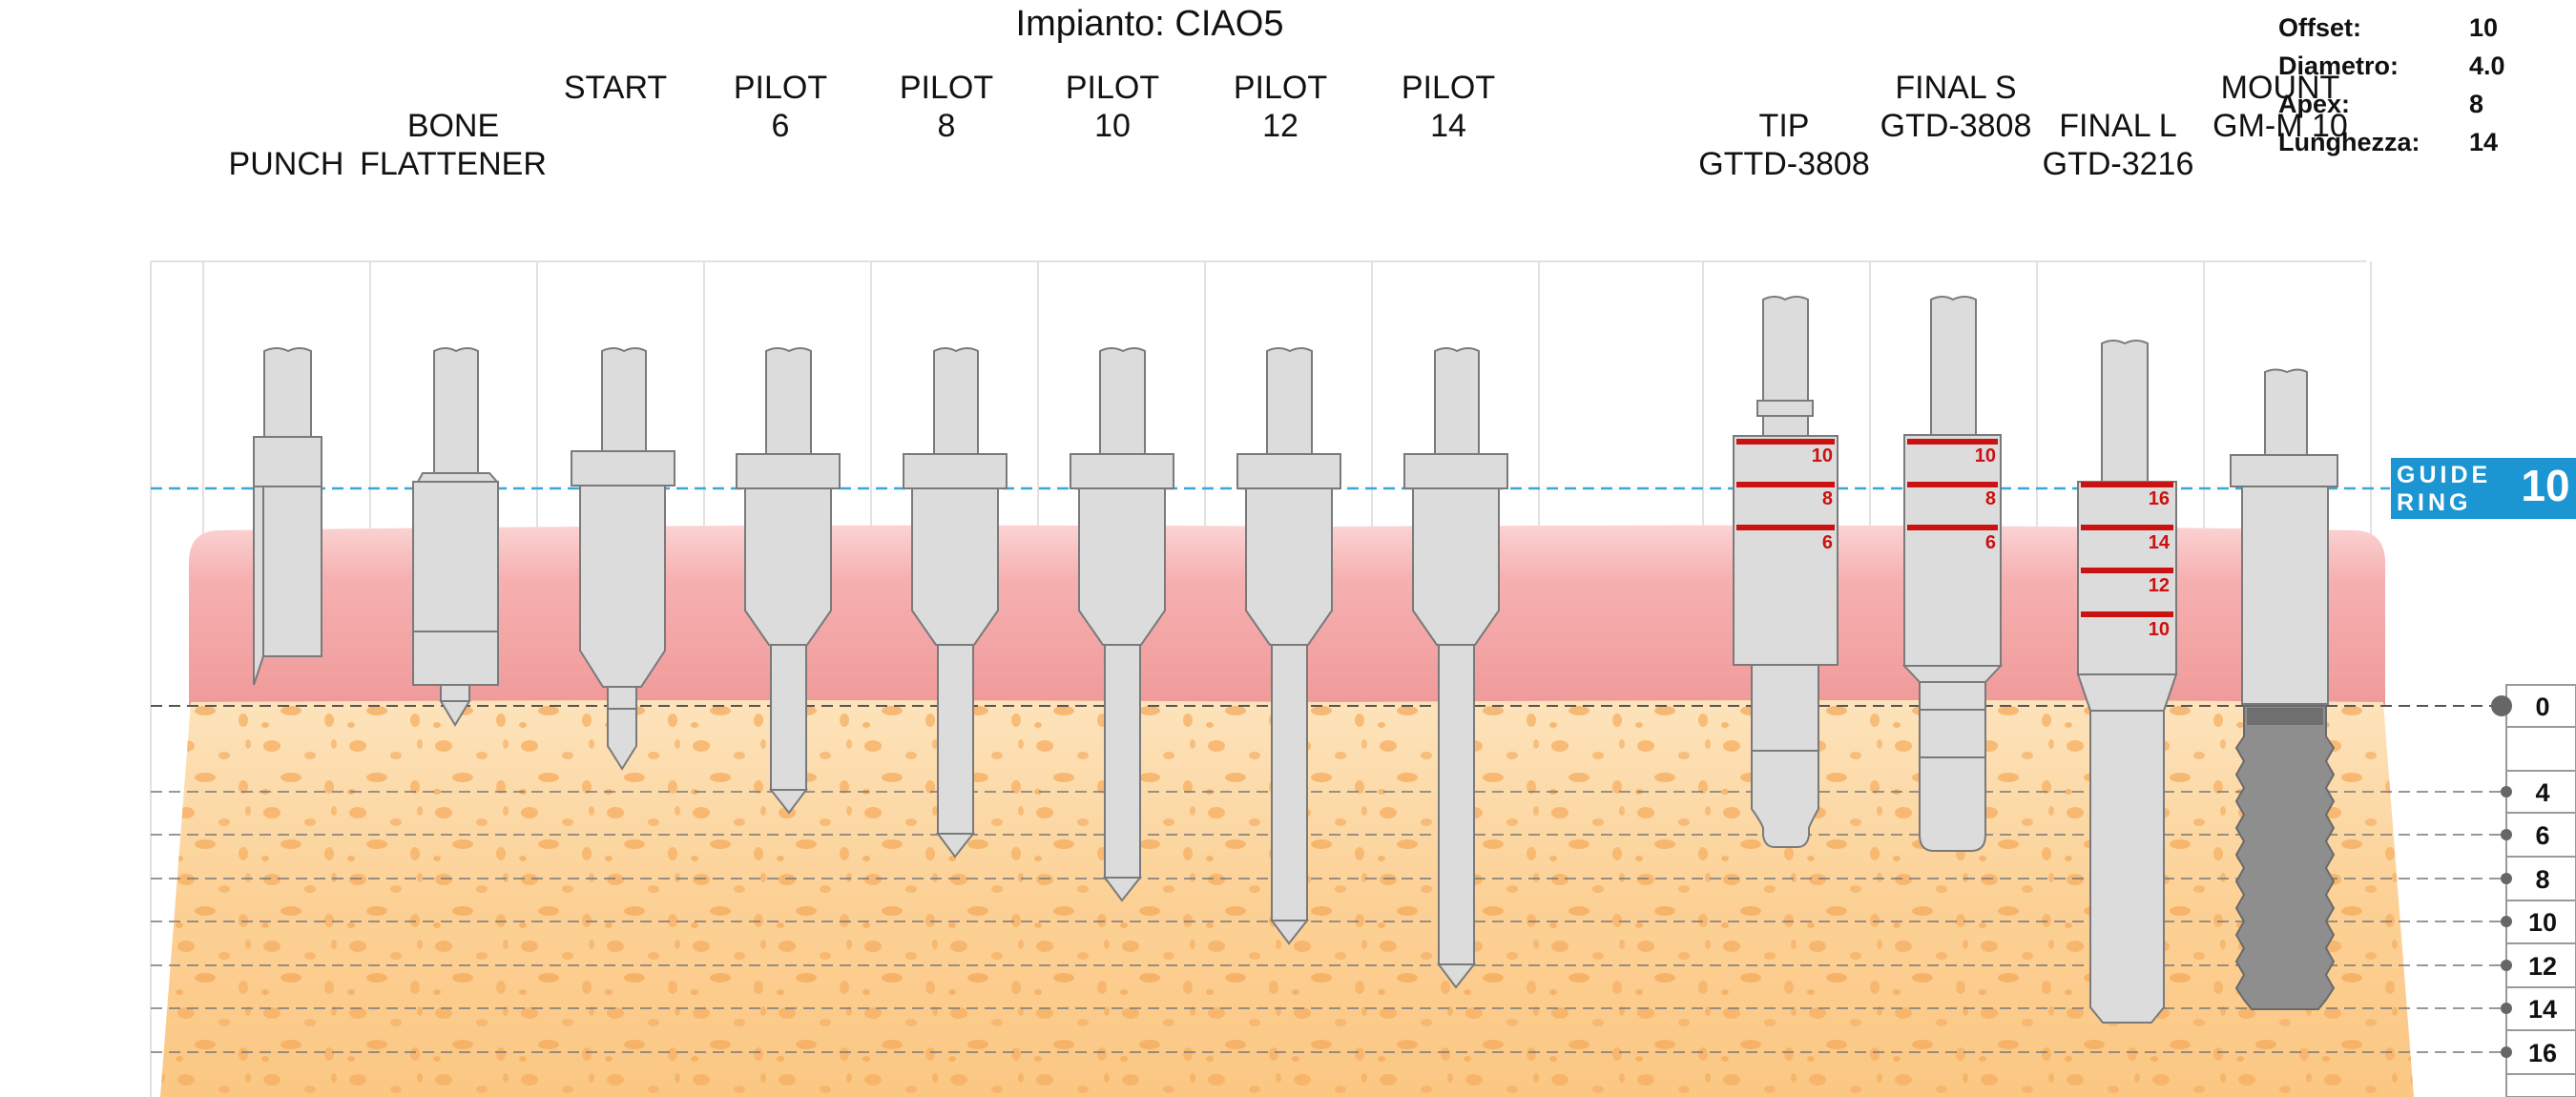 The image size is (2576, 1097). What do you see at coordinates (1990, 498) in the screenshot?
I see `final-s-mark-8: 8` at bounding box center [1990, 498].